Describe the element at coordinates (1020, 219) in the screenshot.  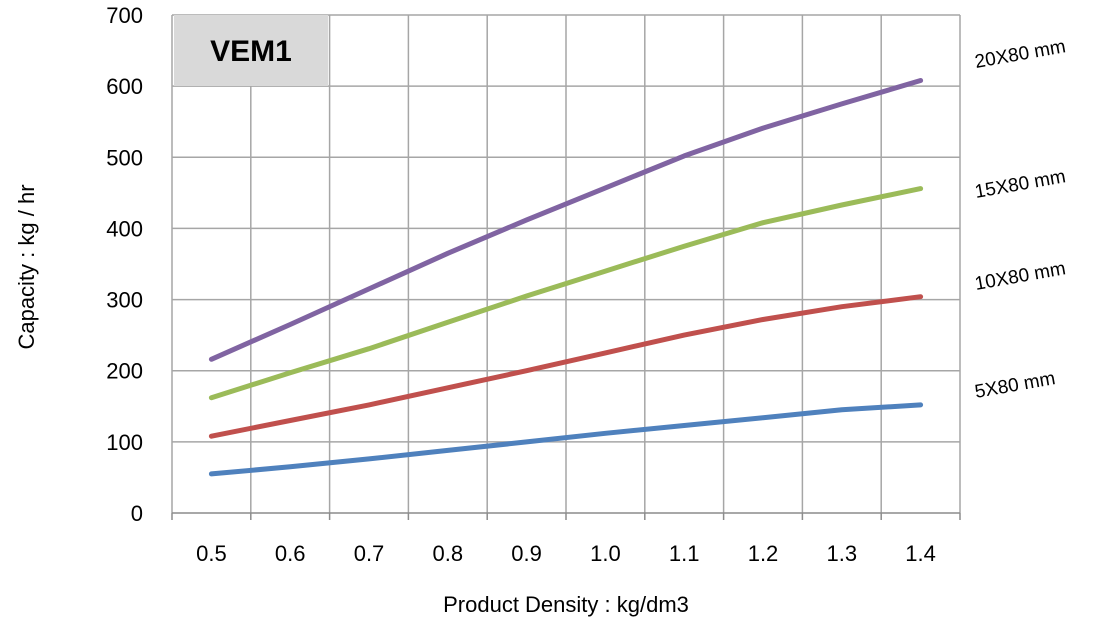
I see `series-labels: 5X80 mm 10X80 mm 15X80 mm 20X80 mm` at that location.